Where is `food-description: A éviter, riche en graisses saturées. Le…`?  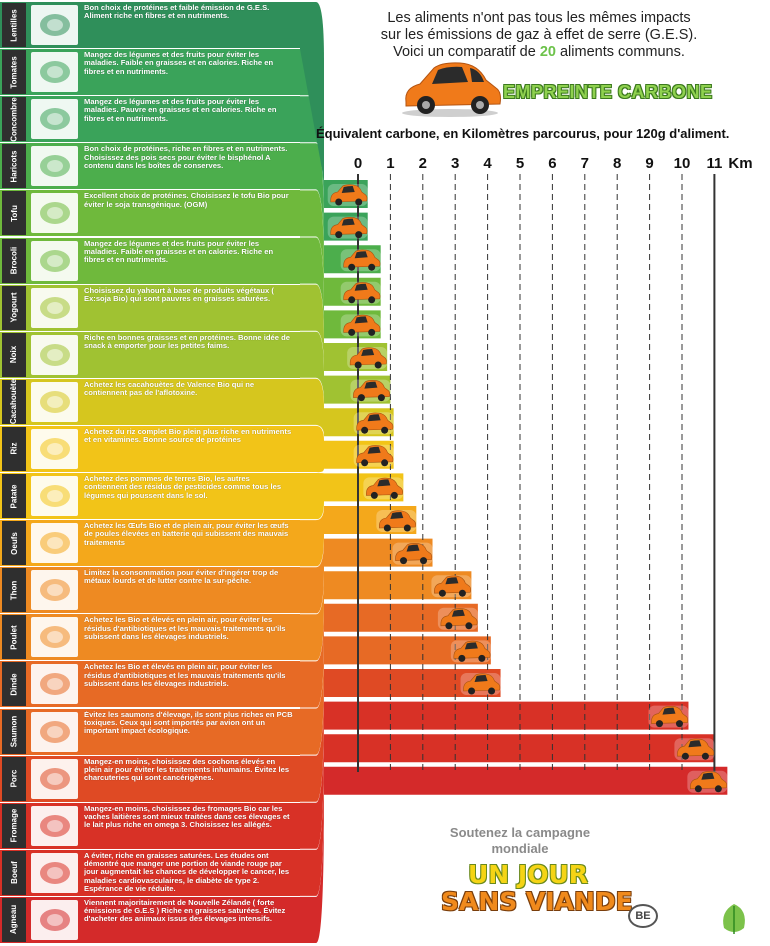 food-description: A éviter, riche en graisses saturées. Le… is located at coordinates (187, 872).